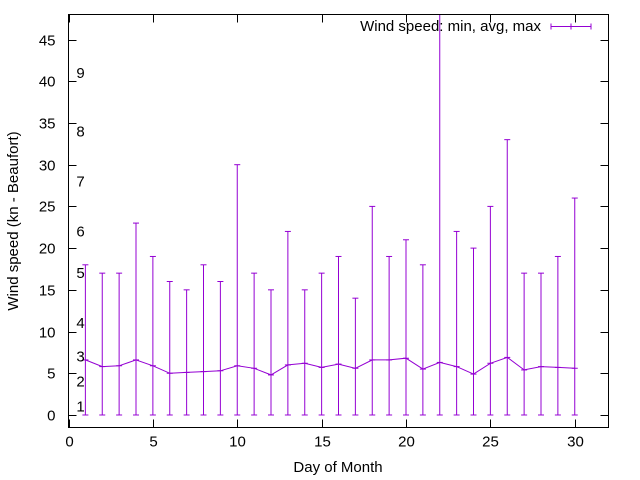 Image resolution: width=640 pixels, height=480 pixels. I want to click on beaufort-label: 6, so click(80, 231).